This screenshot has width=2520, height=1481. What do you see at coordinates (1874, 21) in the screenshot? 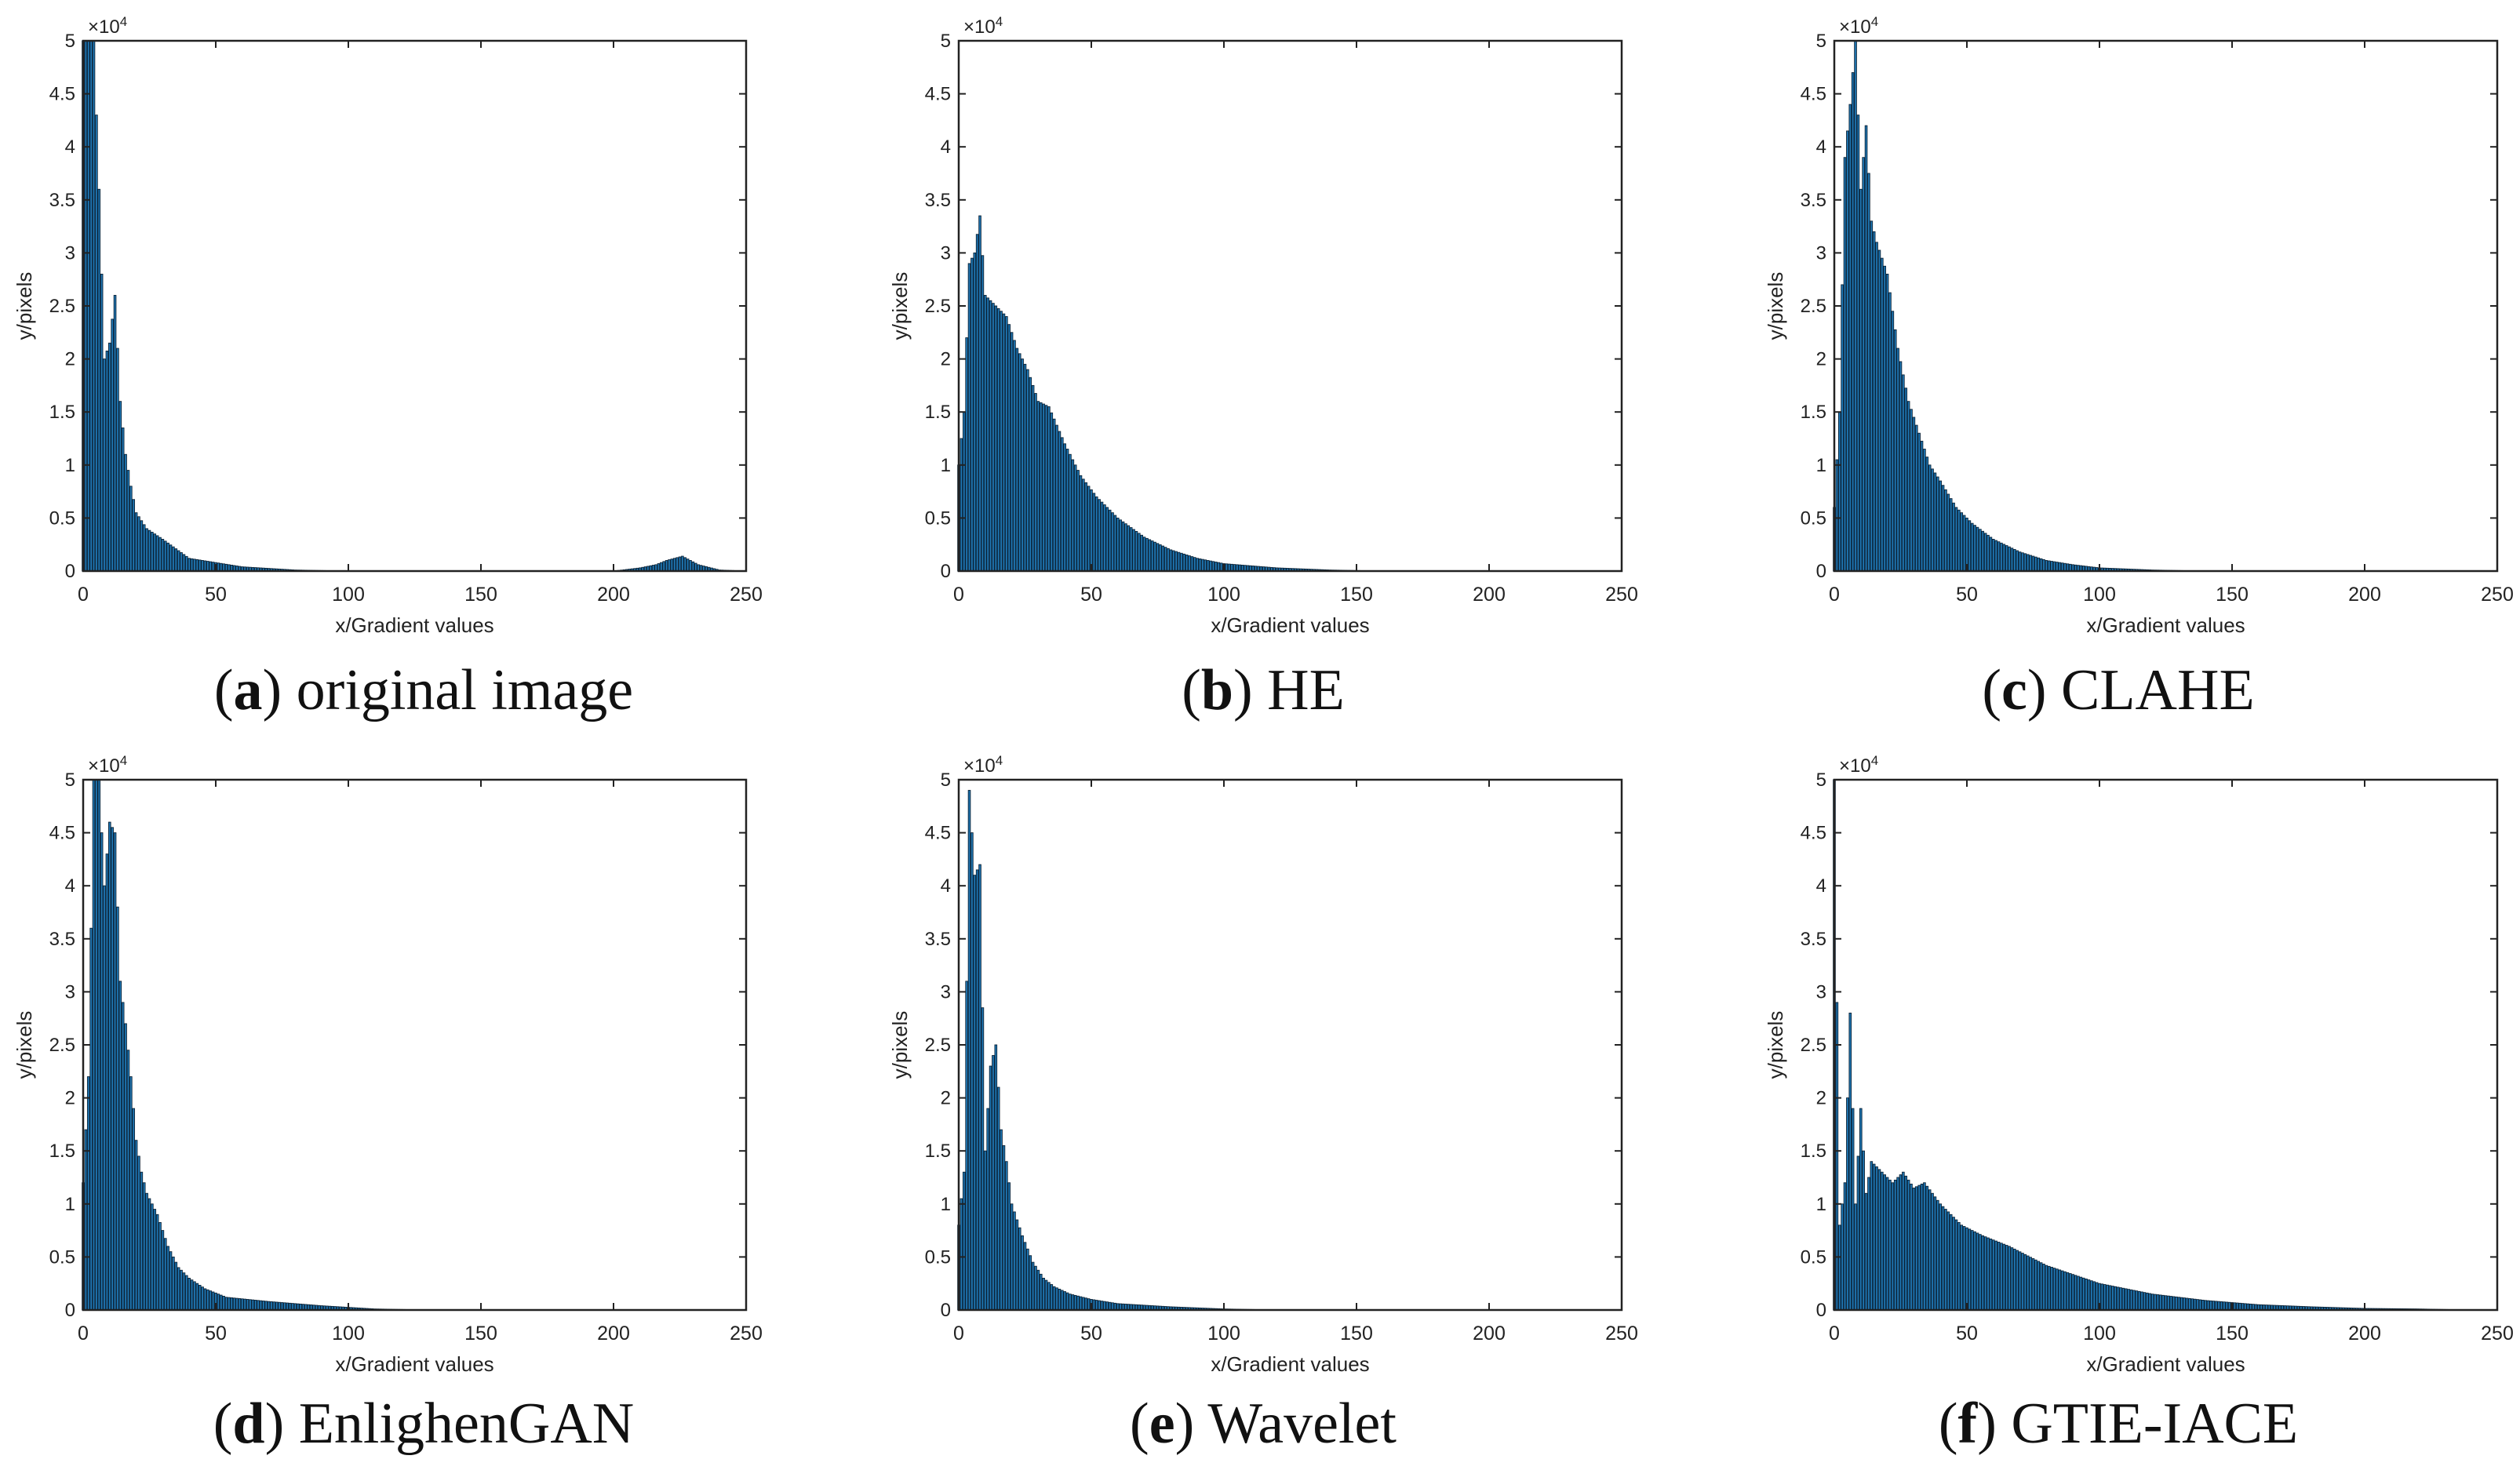
I see `y-exponent-power: 4` at bounding box center [1874, 21].